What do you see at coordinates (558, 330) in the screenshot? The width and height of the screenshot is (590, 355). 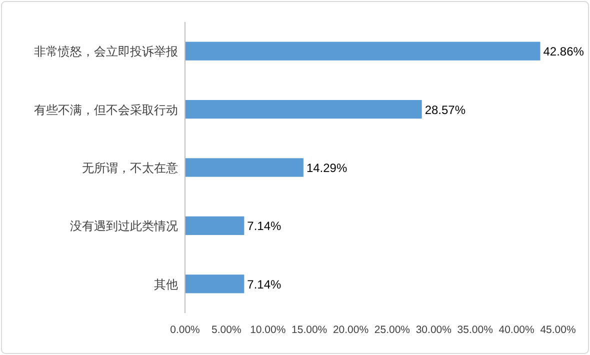 I see `x-tick-label: 45.00%` at bounding box center [558, 330].